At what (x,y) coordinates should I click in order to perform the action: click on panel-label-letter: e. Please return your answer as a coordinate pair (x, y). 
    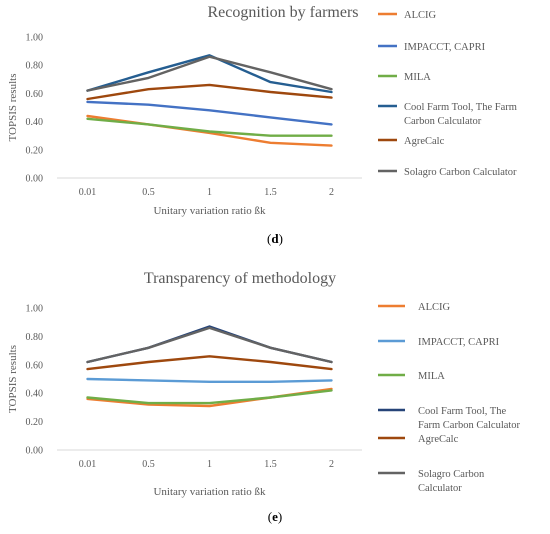
    Looking at the image, I should click on (275, 516).